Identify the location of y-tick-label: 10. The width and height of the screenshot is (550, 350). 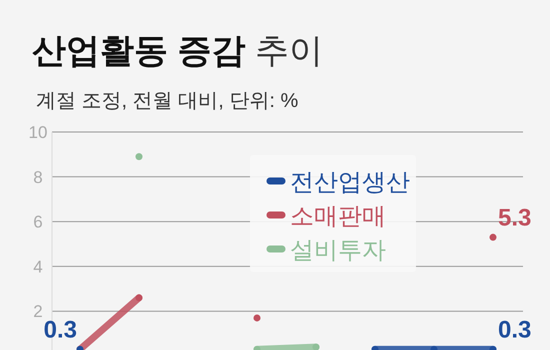
(38, 132).